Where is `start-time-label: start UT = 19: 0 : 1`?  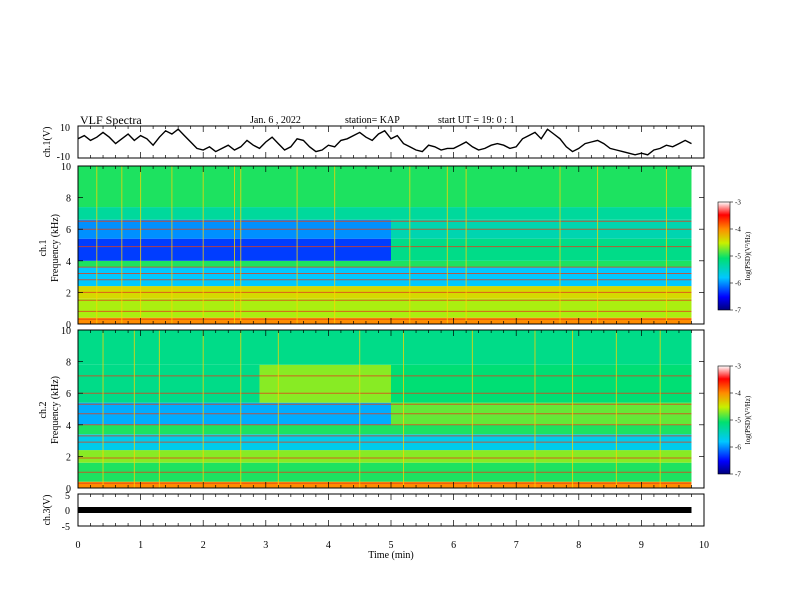 start-time-label: start UT = 19: 0 : 1 is located at coordinates (476, 120).